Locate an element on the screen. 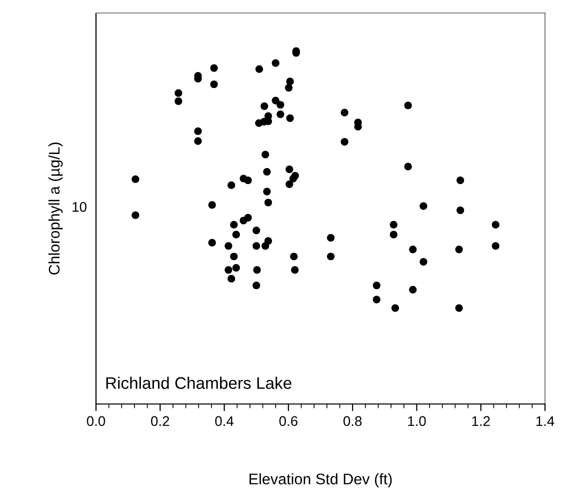 The height and width of the screenshot is (495, 565). x-tick-label: 0.6 is located at coordinates (288, 421).